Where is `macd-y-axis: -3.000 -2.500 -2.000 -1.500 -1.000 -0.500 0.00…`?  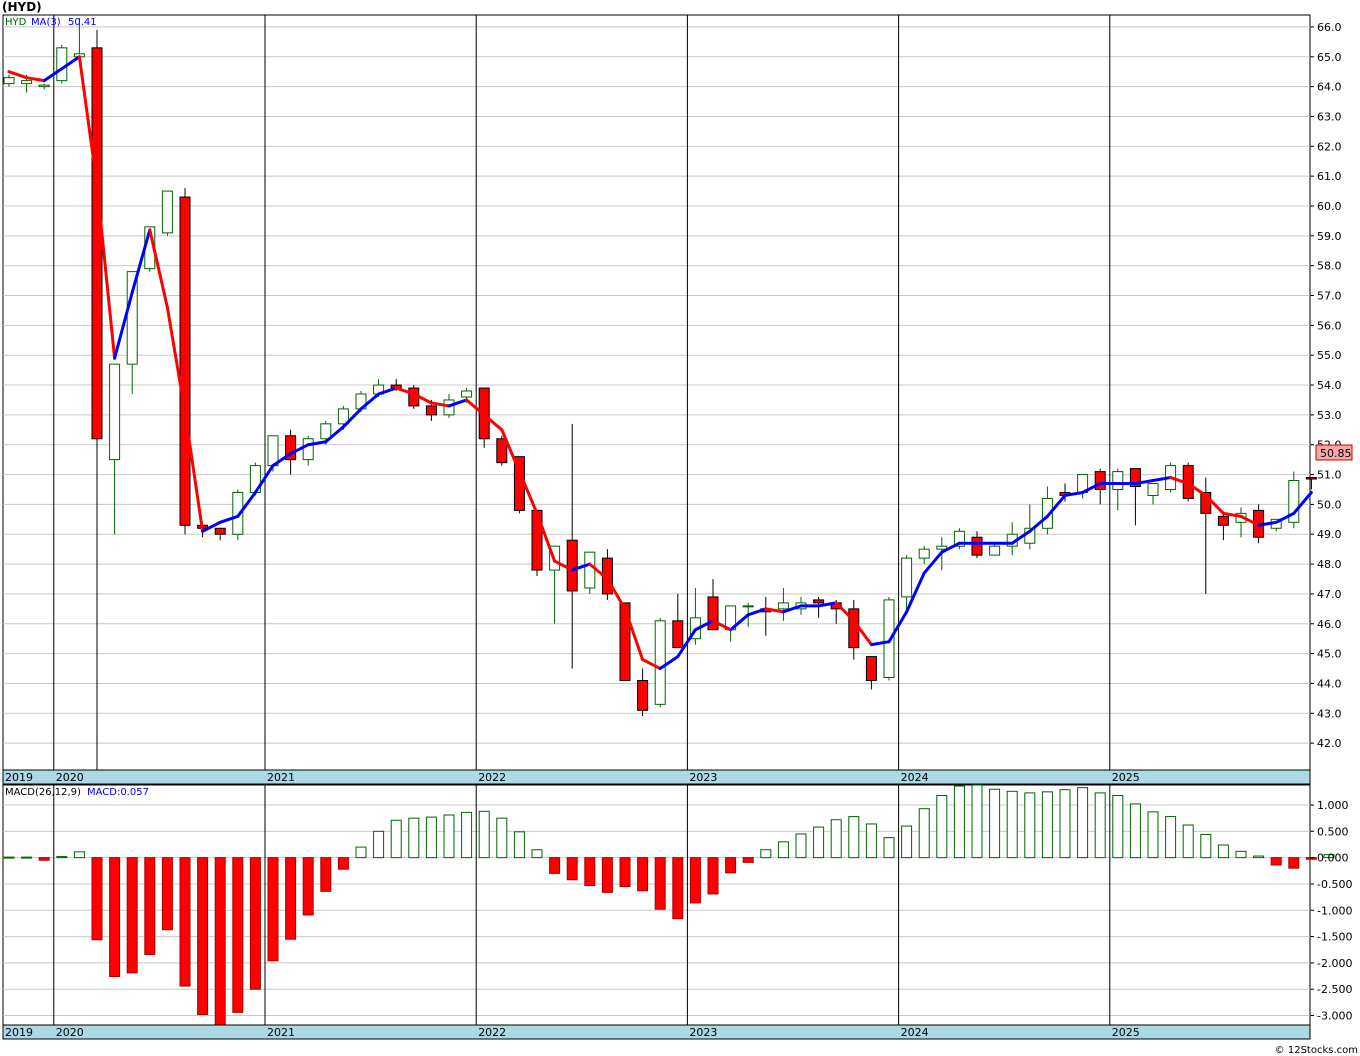
macd-y-axis: -3.000 -2.500 -2.000 -1.500 -1.000 -0.500 0.00… is located at coordinates (1331, 911).